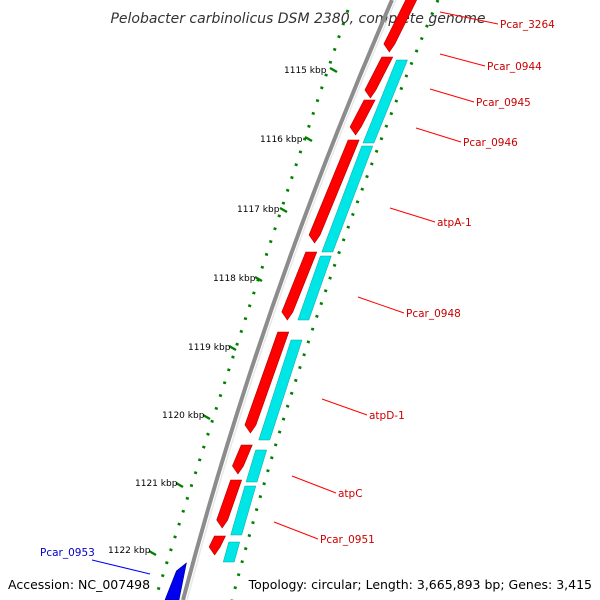  Describe the element at coordinates (79, 584) in the screenshot. I see `accession-text: Accession: NC_007498` at that location.